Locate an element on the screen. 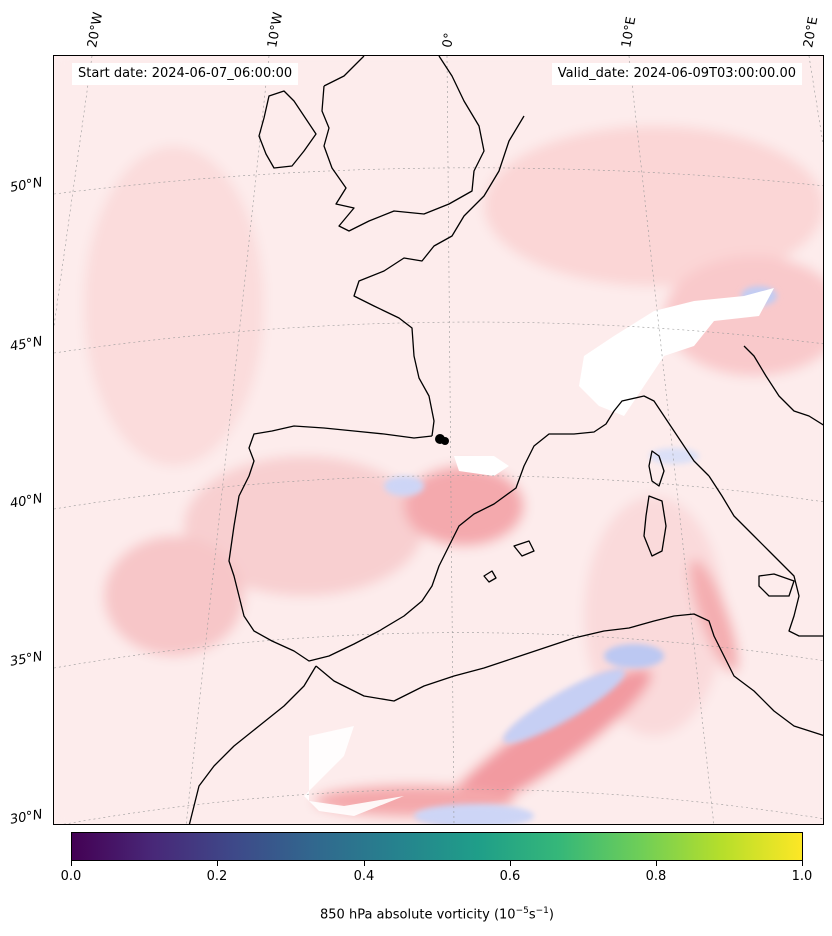  lon-label-10w: 10°W is located at coordinates (276, 30).